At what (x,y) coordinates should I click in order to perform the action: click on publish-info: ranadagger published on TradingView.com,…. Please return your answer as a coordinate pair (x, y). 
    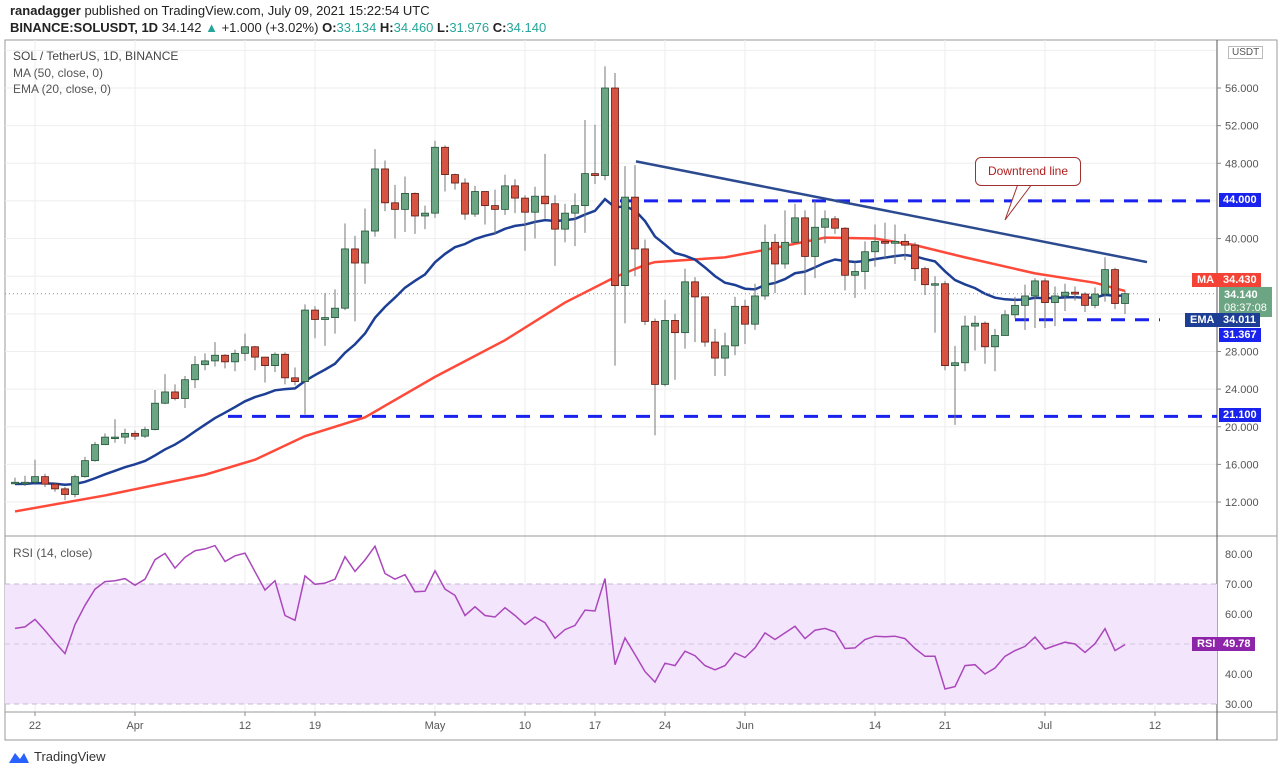
    Looking at the image, I should click on (220, 10).